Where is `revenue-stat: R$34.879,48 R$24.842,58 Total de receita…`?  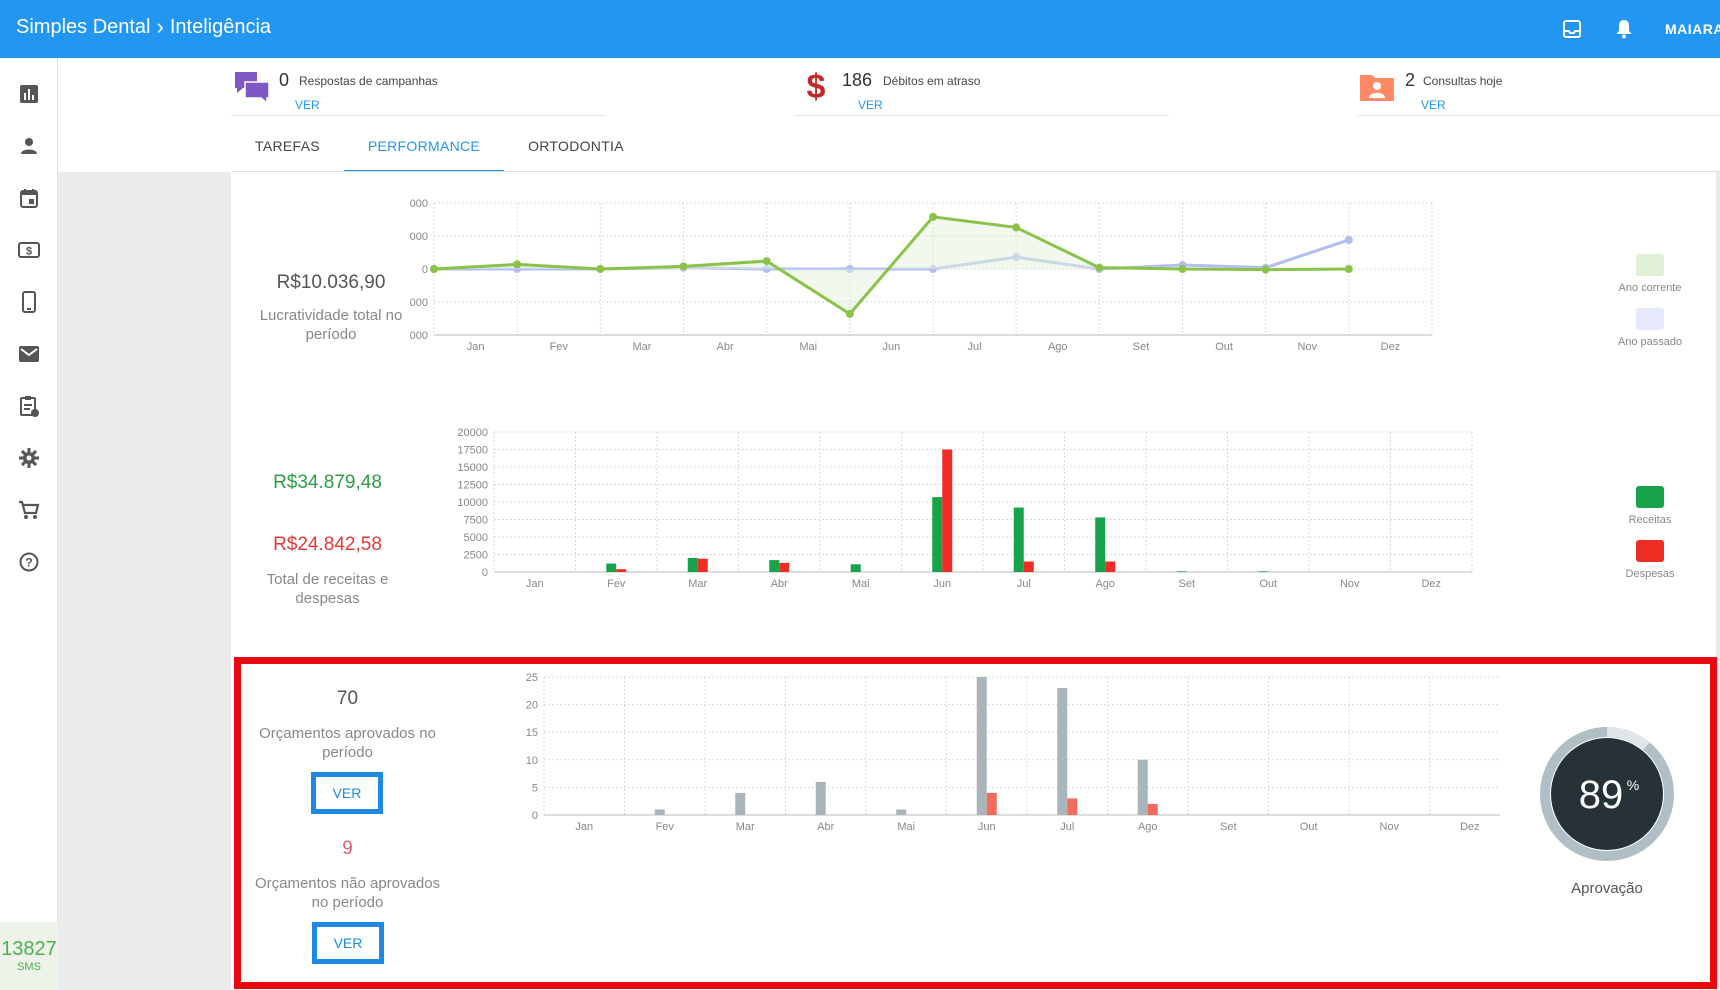
revenue-stat: R$34.879,48 R$24.842,58 Total de receita… is located at coordinates (327, 540).